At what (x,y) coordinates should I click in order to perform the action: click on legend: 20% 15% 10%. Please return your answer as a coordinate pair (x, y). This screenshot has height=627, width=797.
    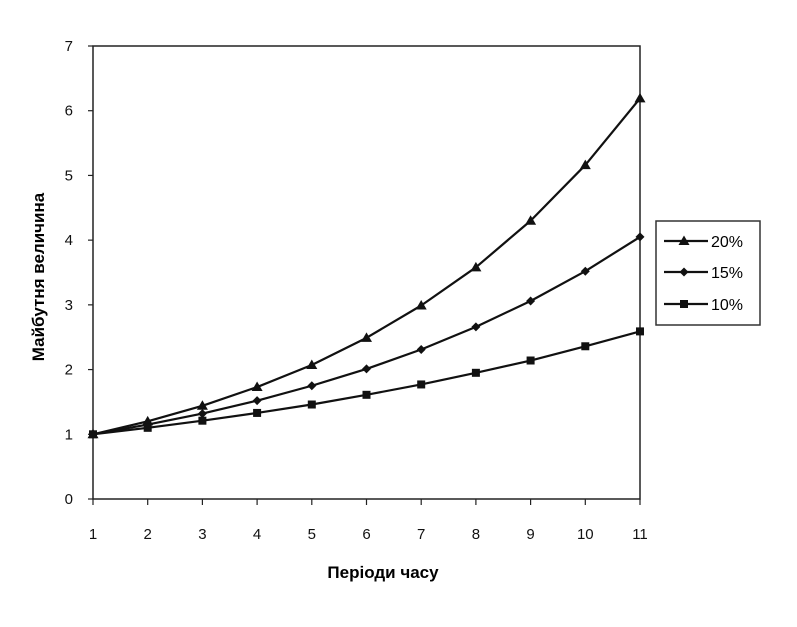
    Looking at the image, I should click on (708, 273).